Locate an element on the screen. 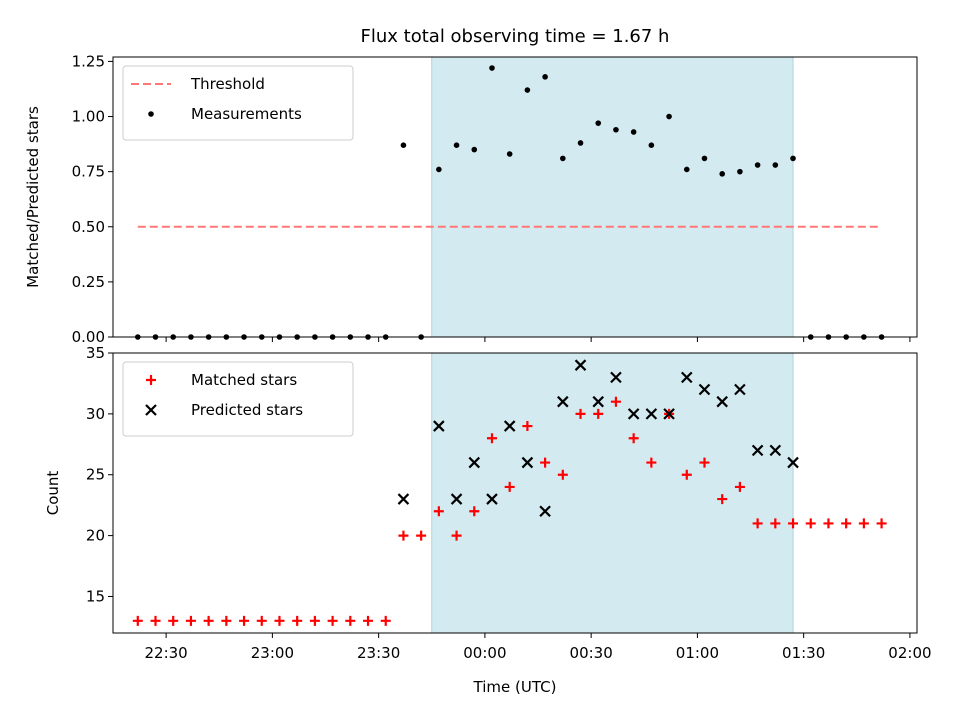 This screenshot has width=960, height=720. y-tick-label: 0.75 is located at coordinates (88, 172).